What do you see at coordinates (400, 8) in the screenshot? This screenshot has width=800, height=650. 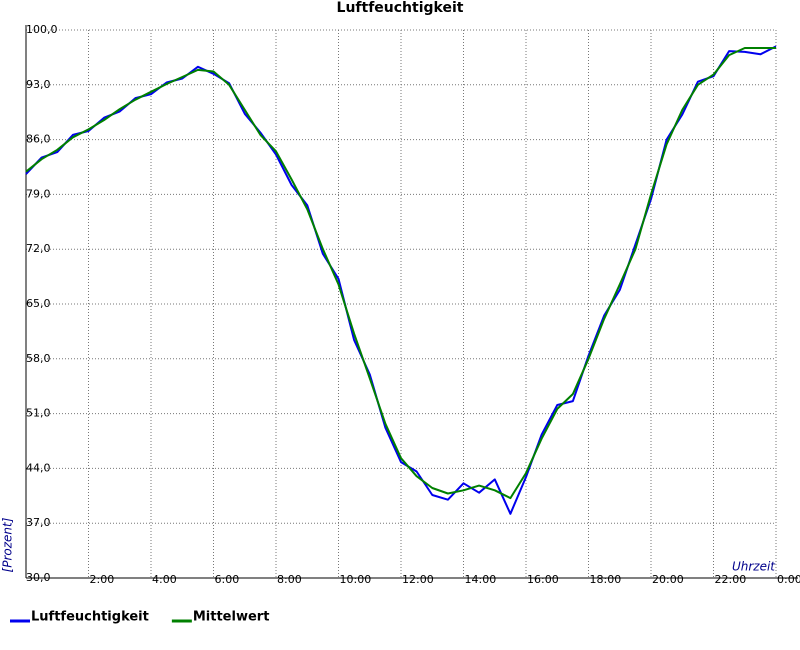 I see `chart-title: Luftfeuchtigkeit` at bounding box center [400, 8].